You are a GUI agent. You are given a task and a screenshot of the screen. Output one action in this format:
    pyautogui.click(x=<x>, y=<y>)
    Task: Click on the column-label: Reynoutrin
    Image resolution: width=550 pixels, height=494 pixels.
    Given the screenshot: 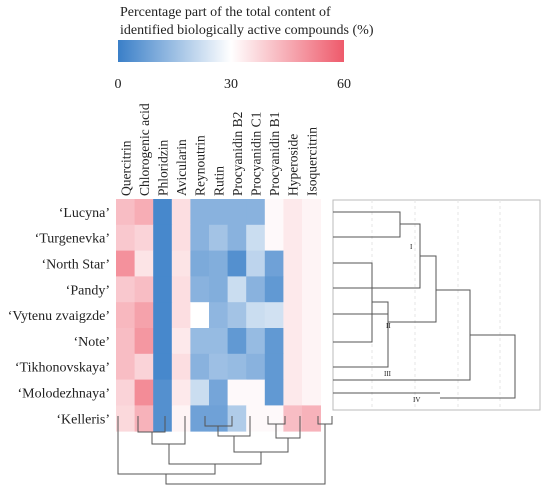 What is the action you would take?
    pyautogui.click(x=200, y=165)
    